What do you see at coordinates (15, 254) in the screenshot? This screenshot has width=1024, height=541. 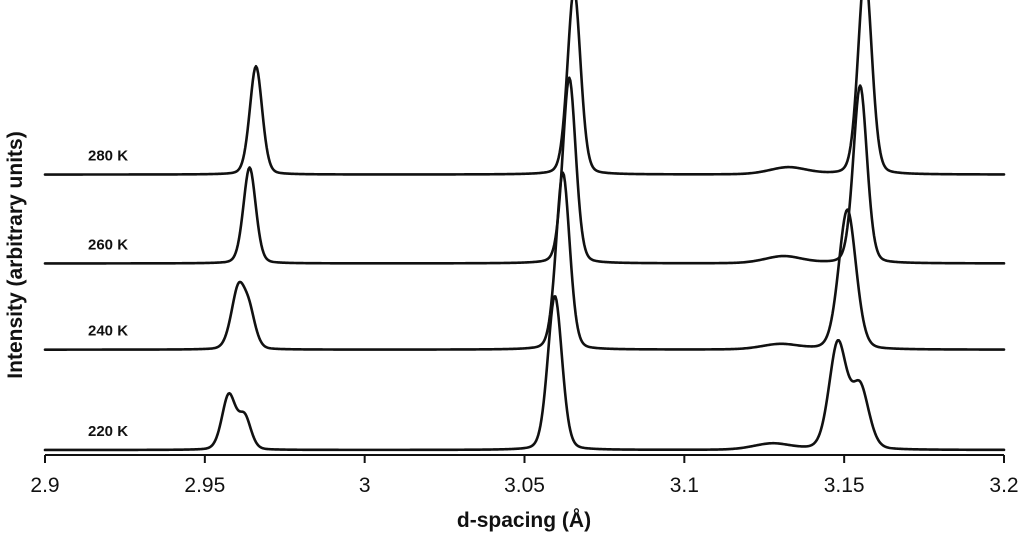 I see `y-axis-title: Intensity (arbitrary units)` at bounding box center [15, 254].